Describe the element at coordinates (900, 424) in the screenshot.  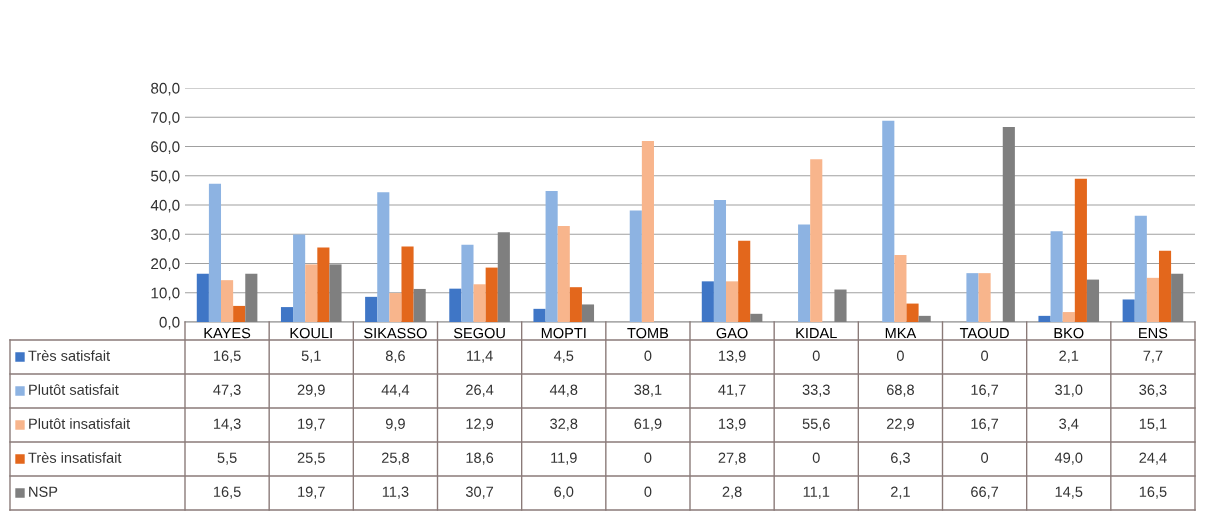
I see `data-label: 22,9` at that location.